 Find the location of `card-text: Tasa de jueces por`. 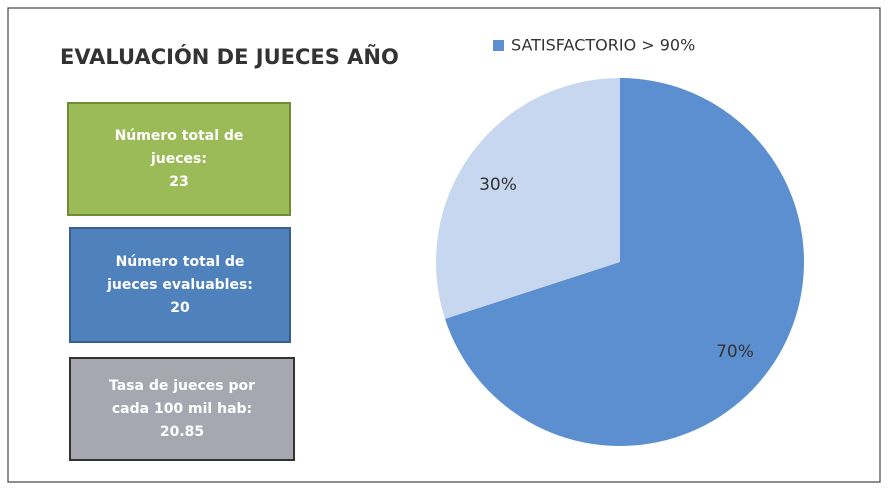

card-text: Tasa de jueces por is located at coordinates (182, 386).